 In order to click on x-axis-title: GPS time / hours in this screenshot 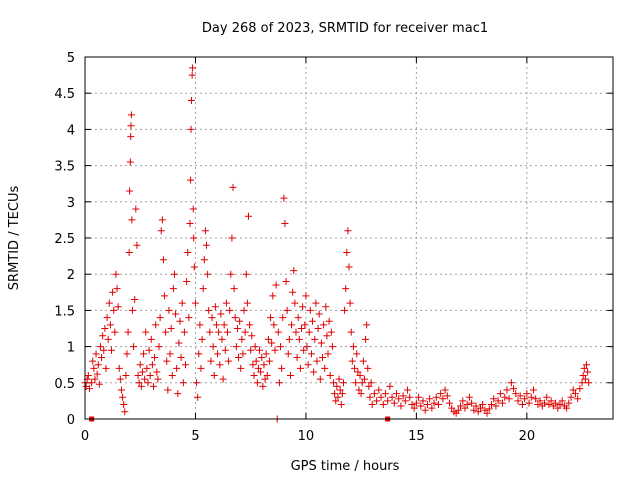, I will do `click(345, 466)`.